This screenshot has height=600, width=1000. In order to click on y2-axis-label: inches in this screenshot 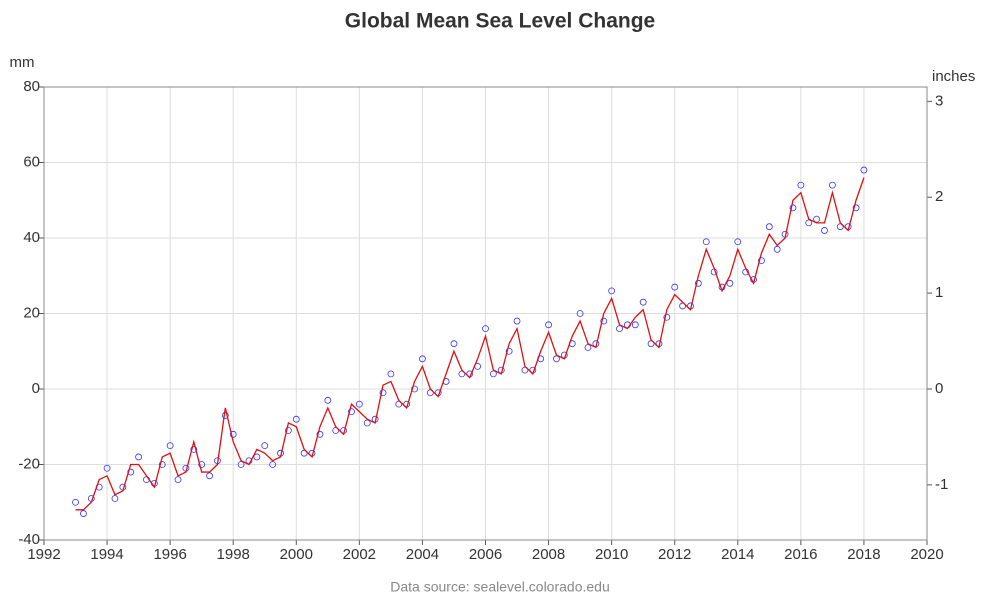, I will do `click(953, 76)`.